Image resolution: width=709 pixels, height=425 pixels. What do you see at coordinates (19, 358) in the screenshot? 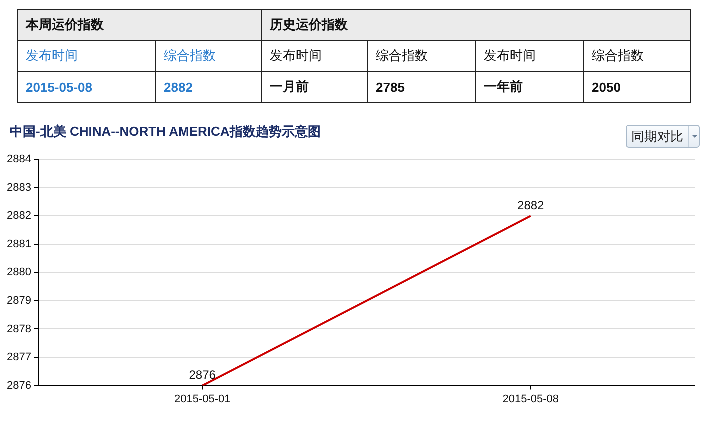
I see `y-tick-label: 2877` at bounding box center [19, 358].